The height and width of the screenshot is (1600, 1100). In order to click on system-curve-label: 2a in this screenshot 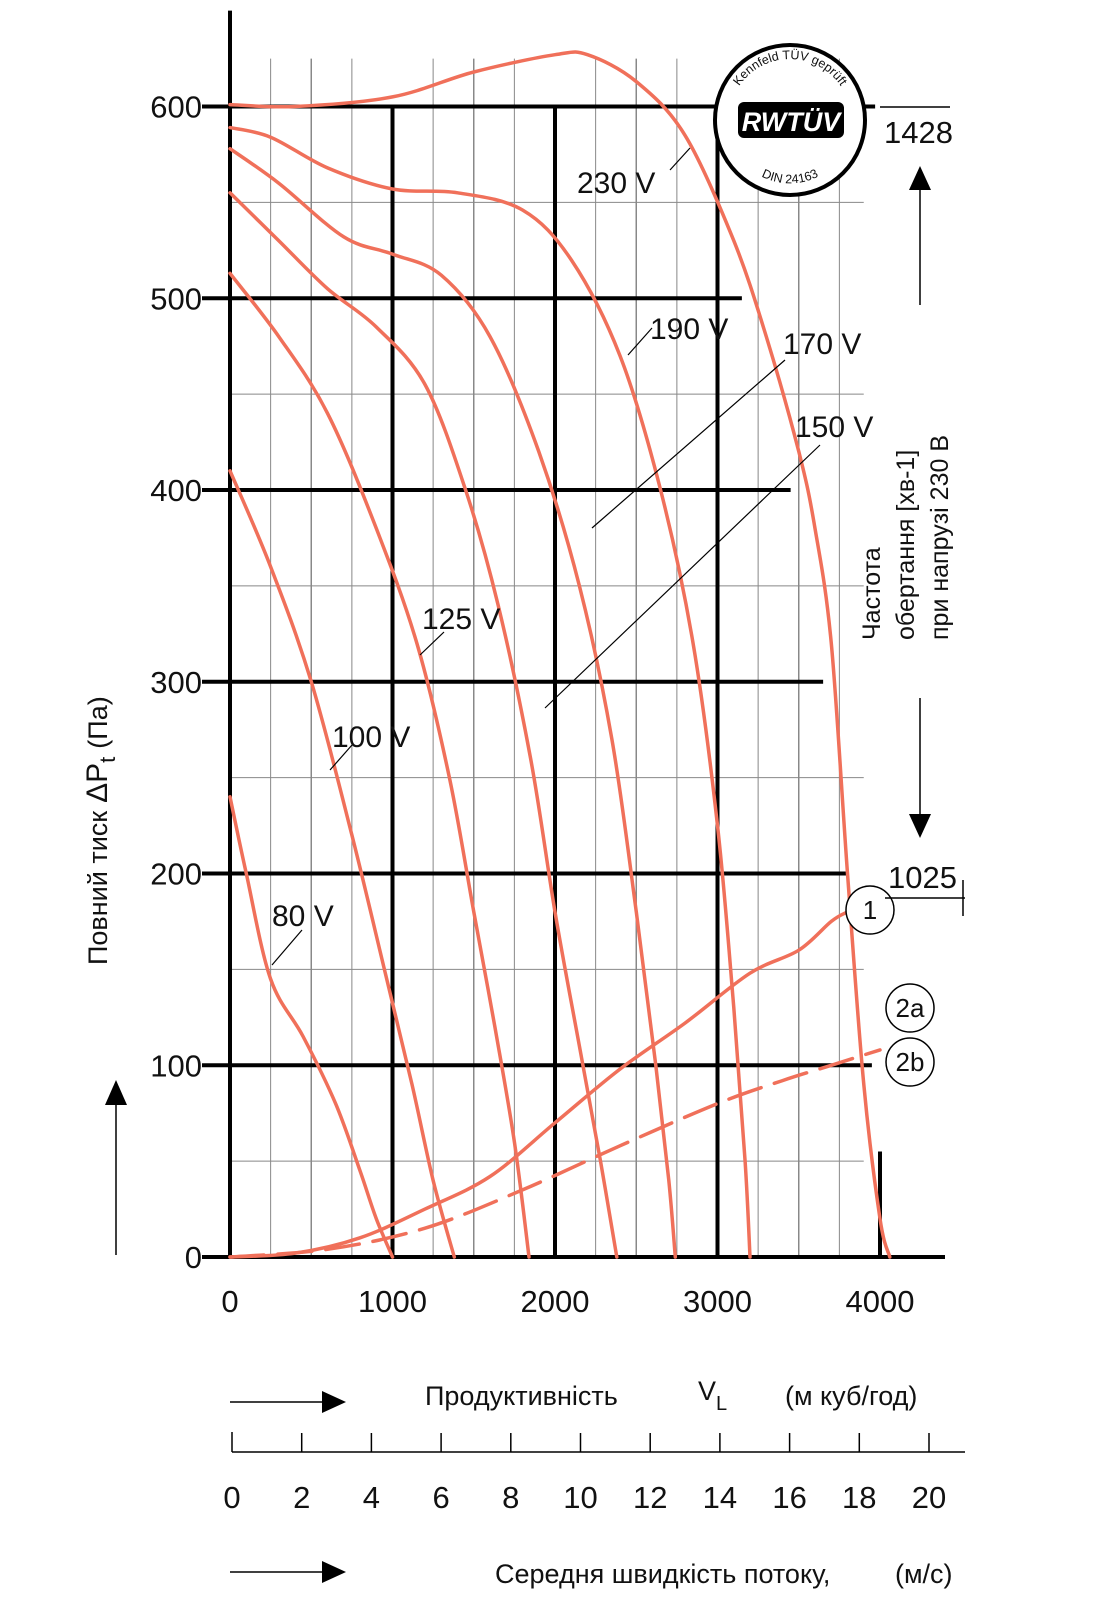, I will do `click(910, 1008)`.